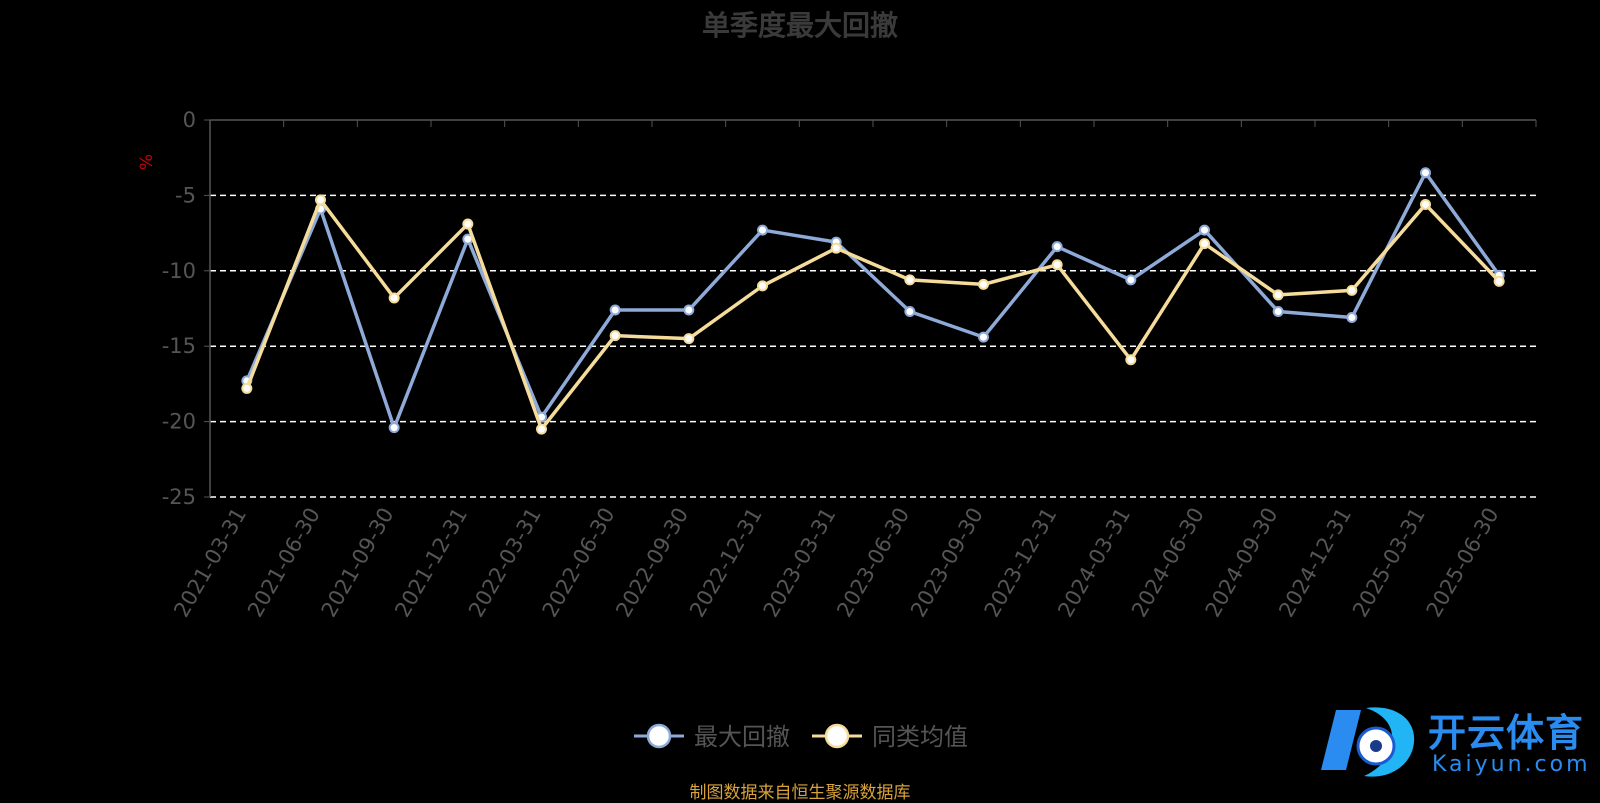 Image resolution: width=1600 pixels, height=803 pixels. Describe the element at coordinates (1315, 563) in the screenshot. I see `x-tick-label: 2024-12-31` at that location.